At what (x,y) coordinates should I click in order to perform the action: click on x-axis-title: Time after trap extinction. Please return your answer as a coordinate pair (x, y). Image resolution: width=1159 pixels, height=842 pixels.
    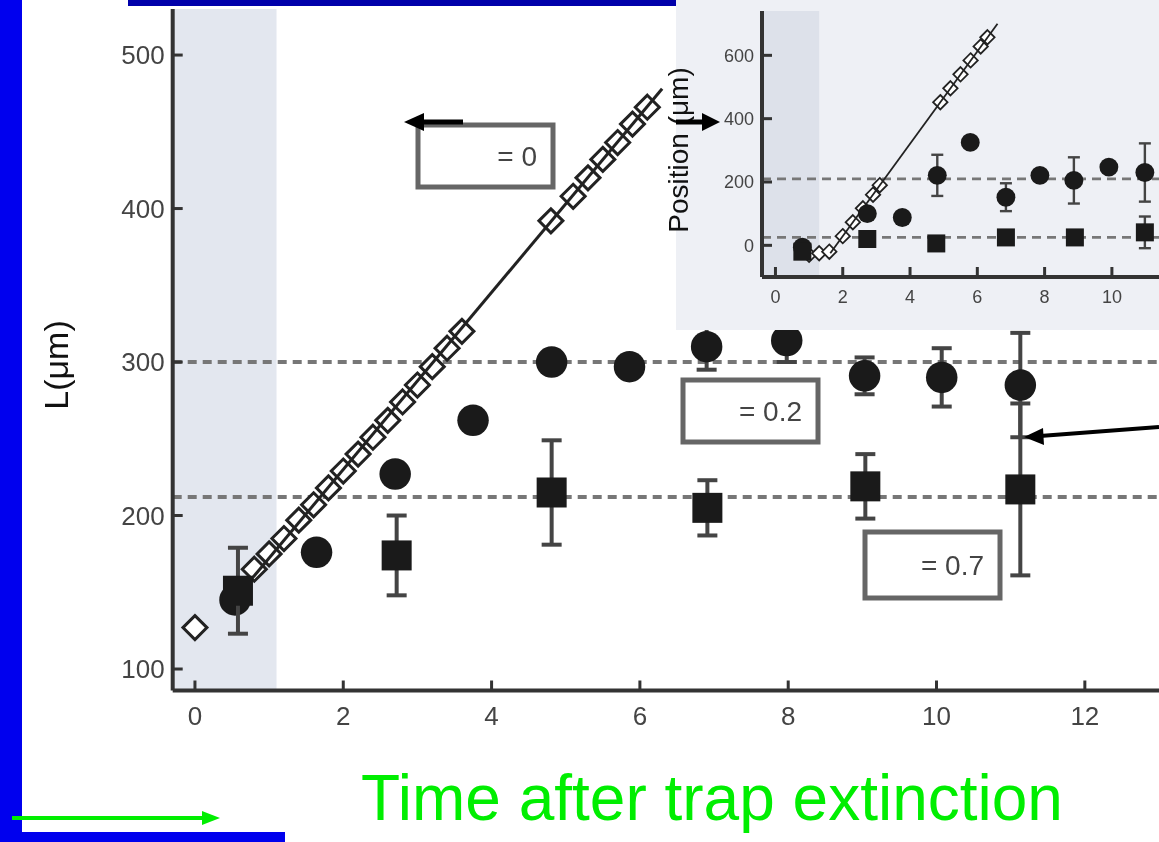
    Looking at the image, I should click on (712, 798).